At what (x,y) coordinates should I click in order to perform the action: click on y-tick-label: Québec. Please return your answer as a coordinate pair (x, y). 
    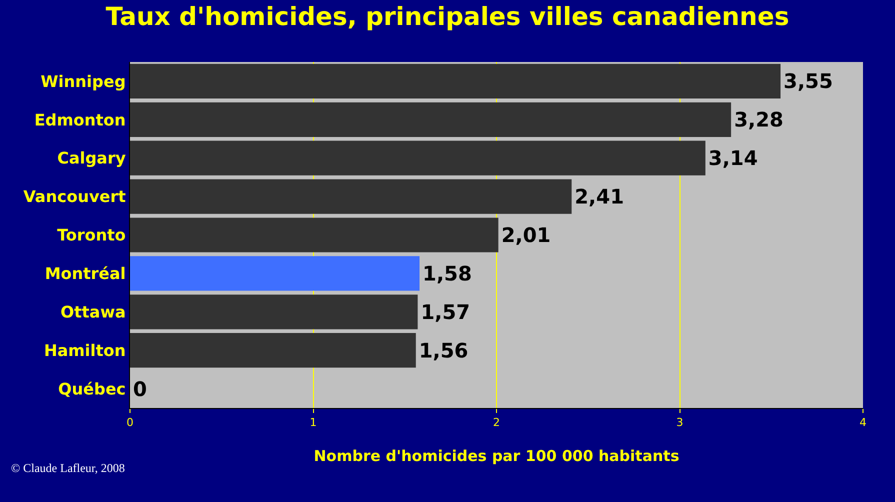
    Looking at the image, I should click on (92, 388).